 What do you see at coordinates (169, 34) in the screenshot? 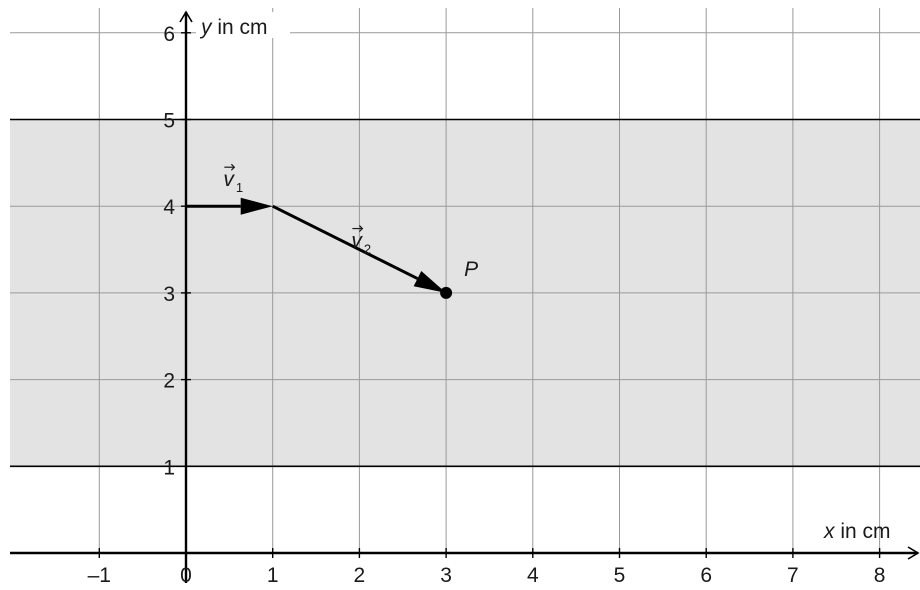
I see `y-tick-label: 6` at bounding box center [169, 34].